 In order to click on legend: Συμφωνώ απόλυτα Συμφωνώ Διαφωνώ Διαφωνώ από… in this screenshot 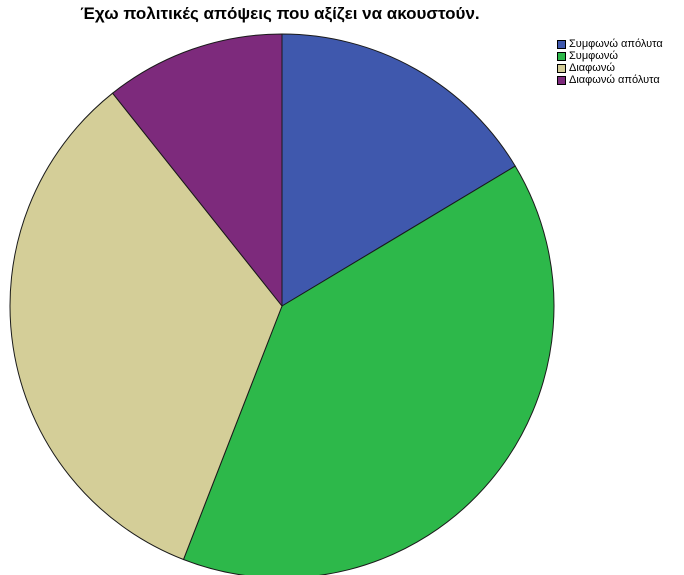, I will do `click(610, 62)`.